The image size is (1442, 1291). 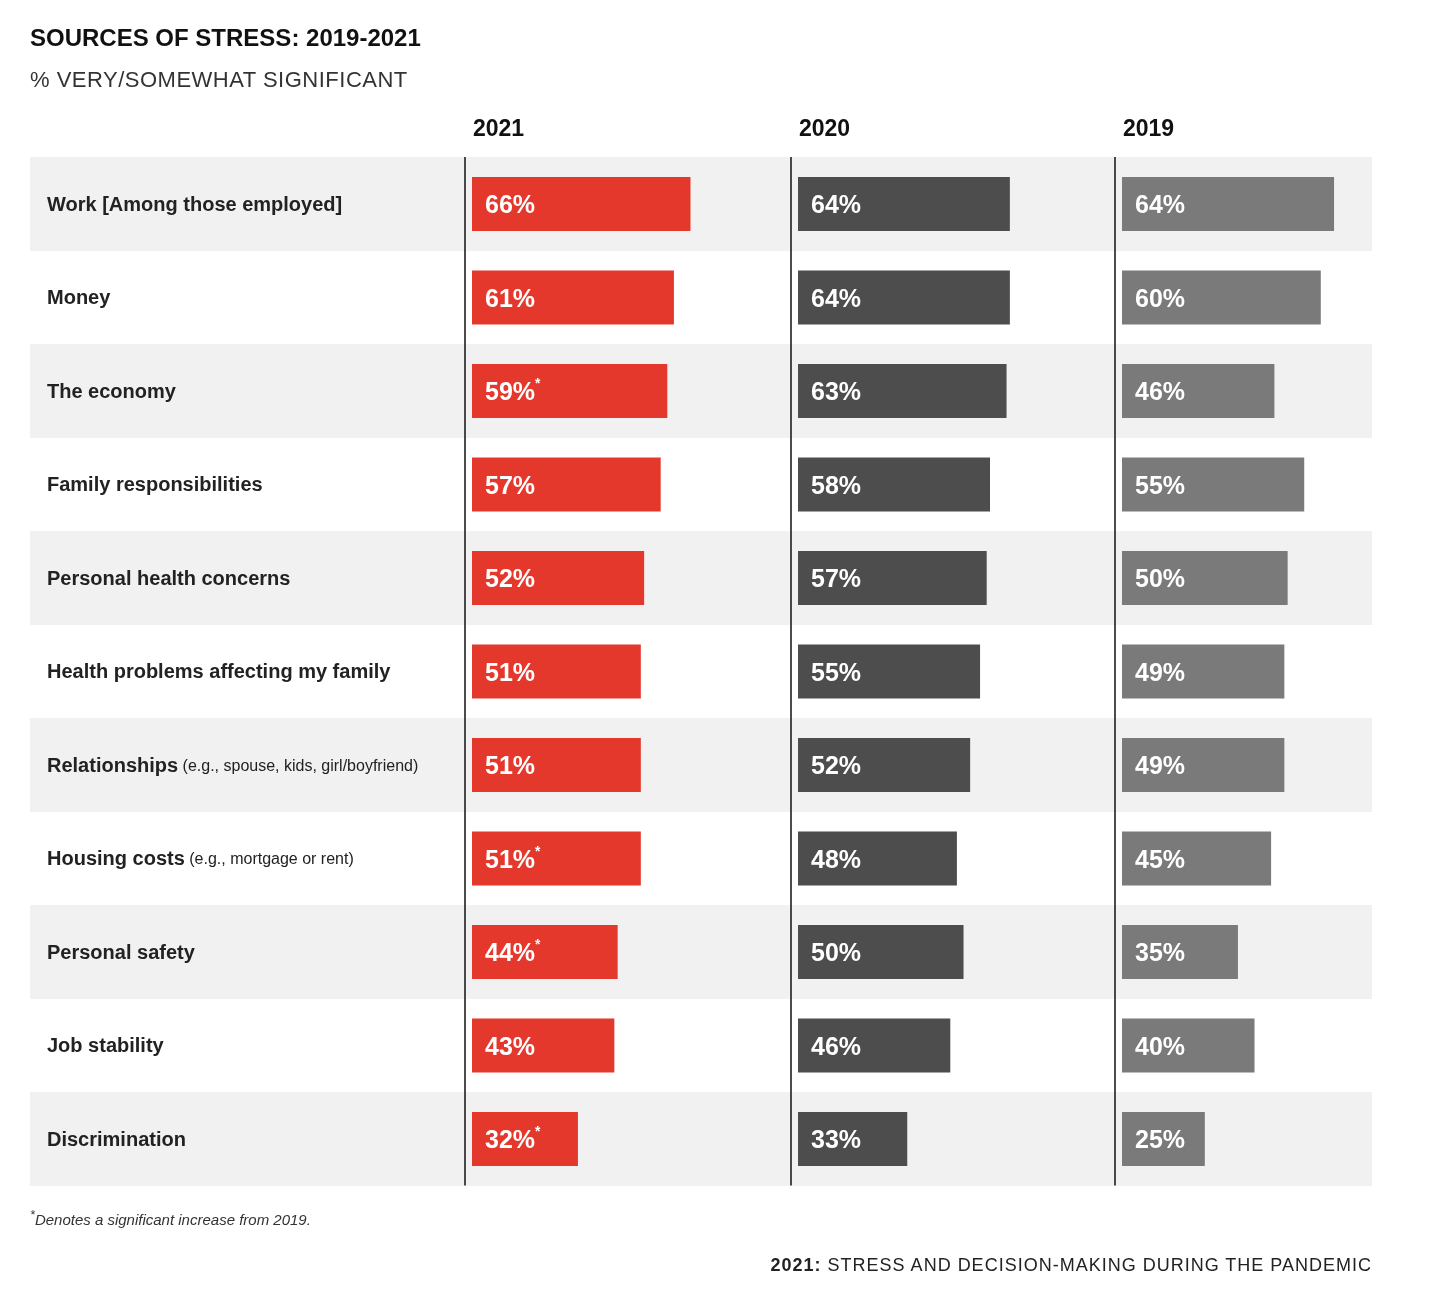 What do you see at coordinates (513, 1138) in the screenshot?
I see `data-label: 32%$^{*}$` at bounding box center [513, 1138].